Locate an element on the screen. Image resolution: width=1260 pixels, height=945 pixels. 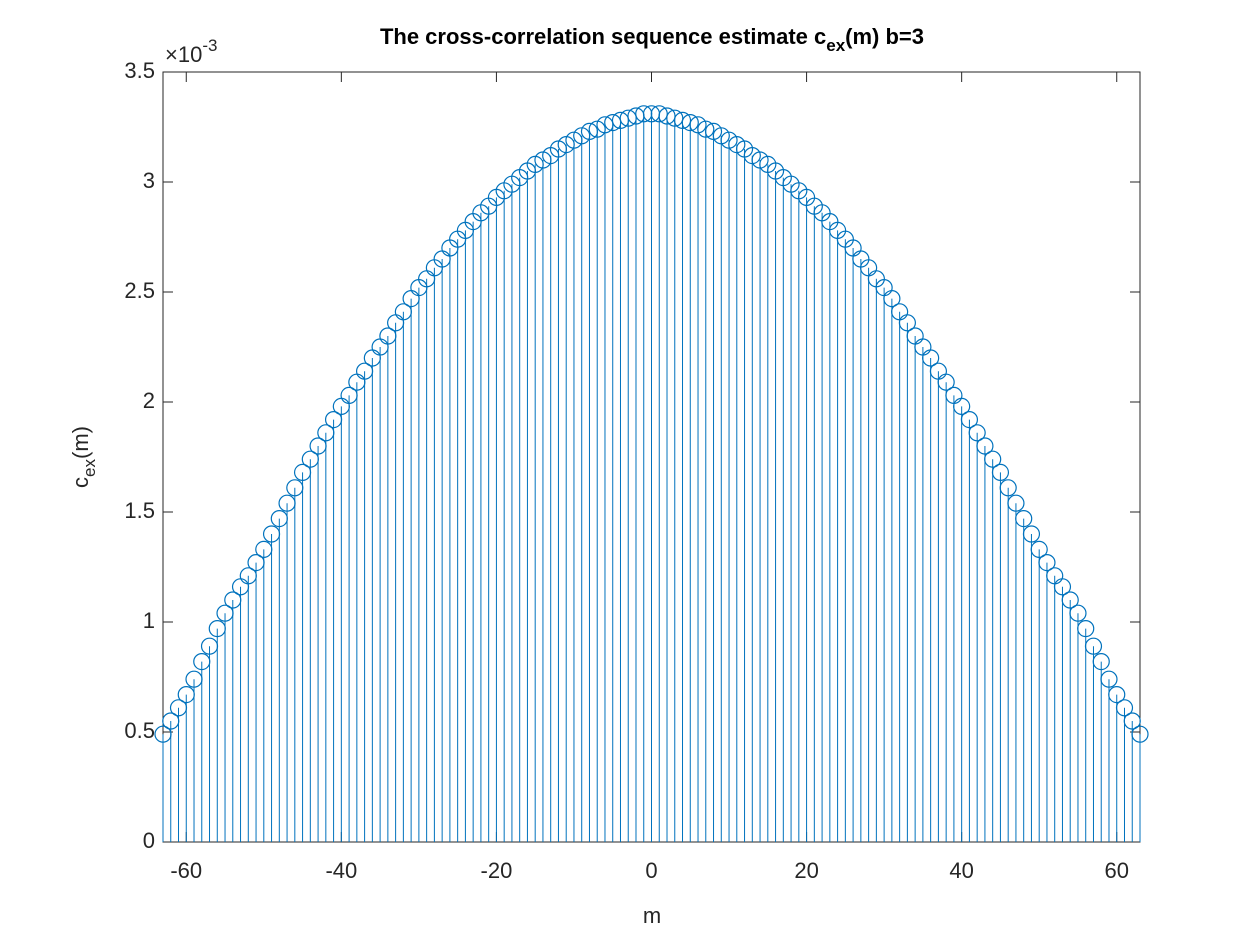
multiplier-exponent: -3 is located at coordinates (209, 45).